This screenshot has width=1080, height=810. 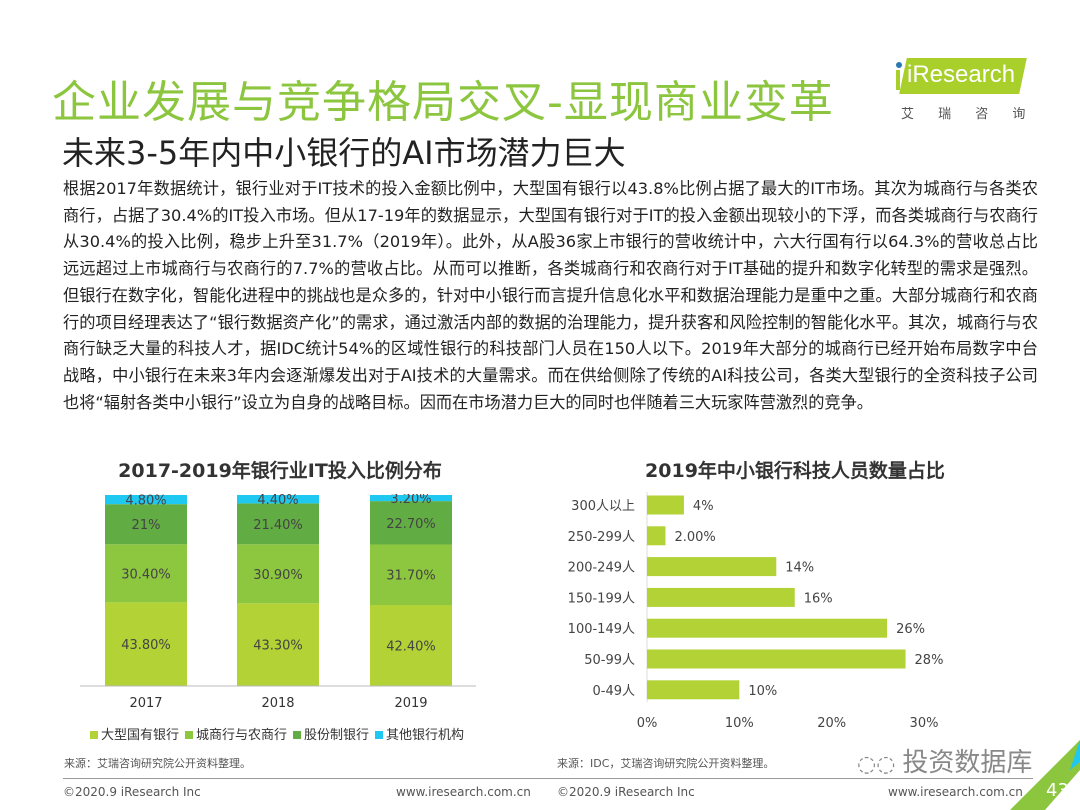 I want to click on legend-item: 股份制银行, so click(x=331, y=733).